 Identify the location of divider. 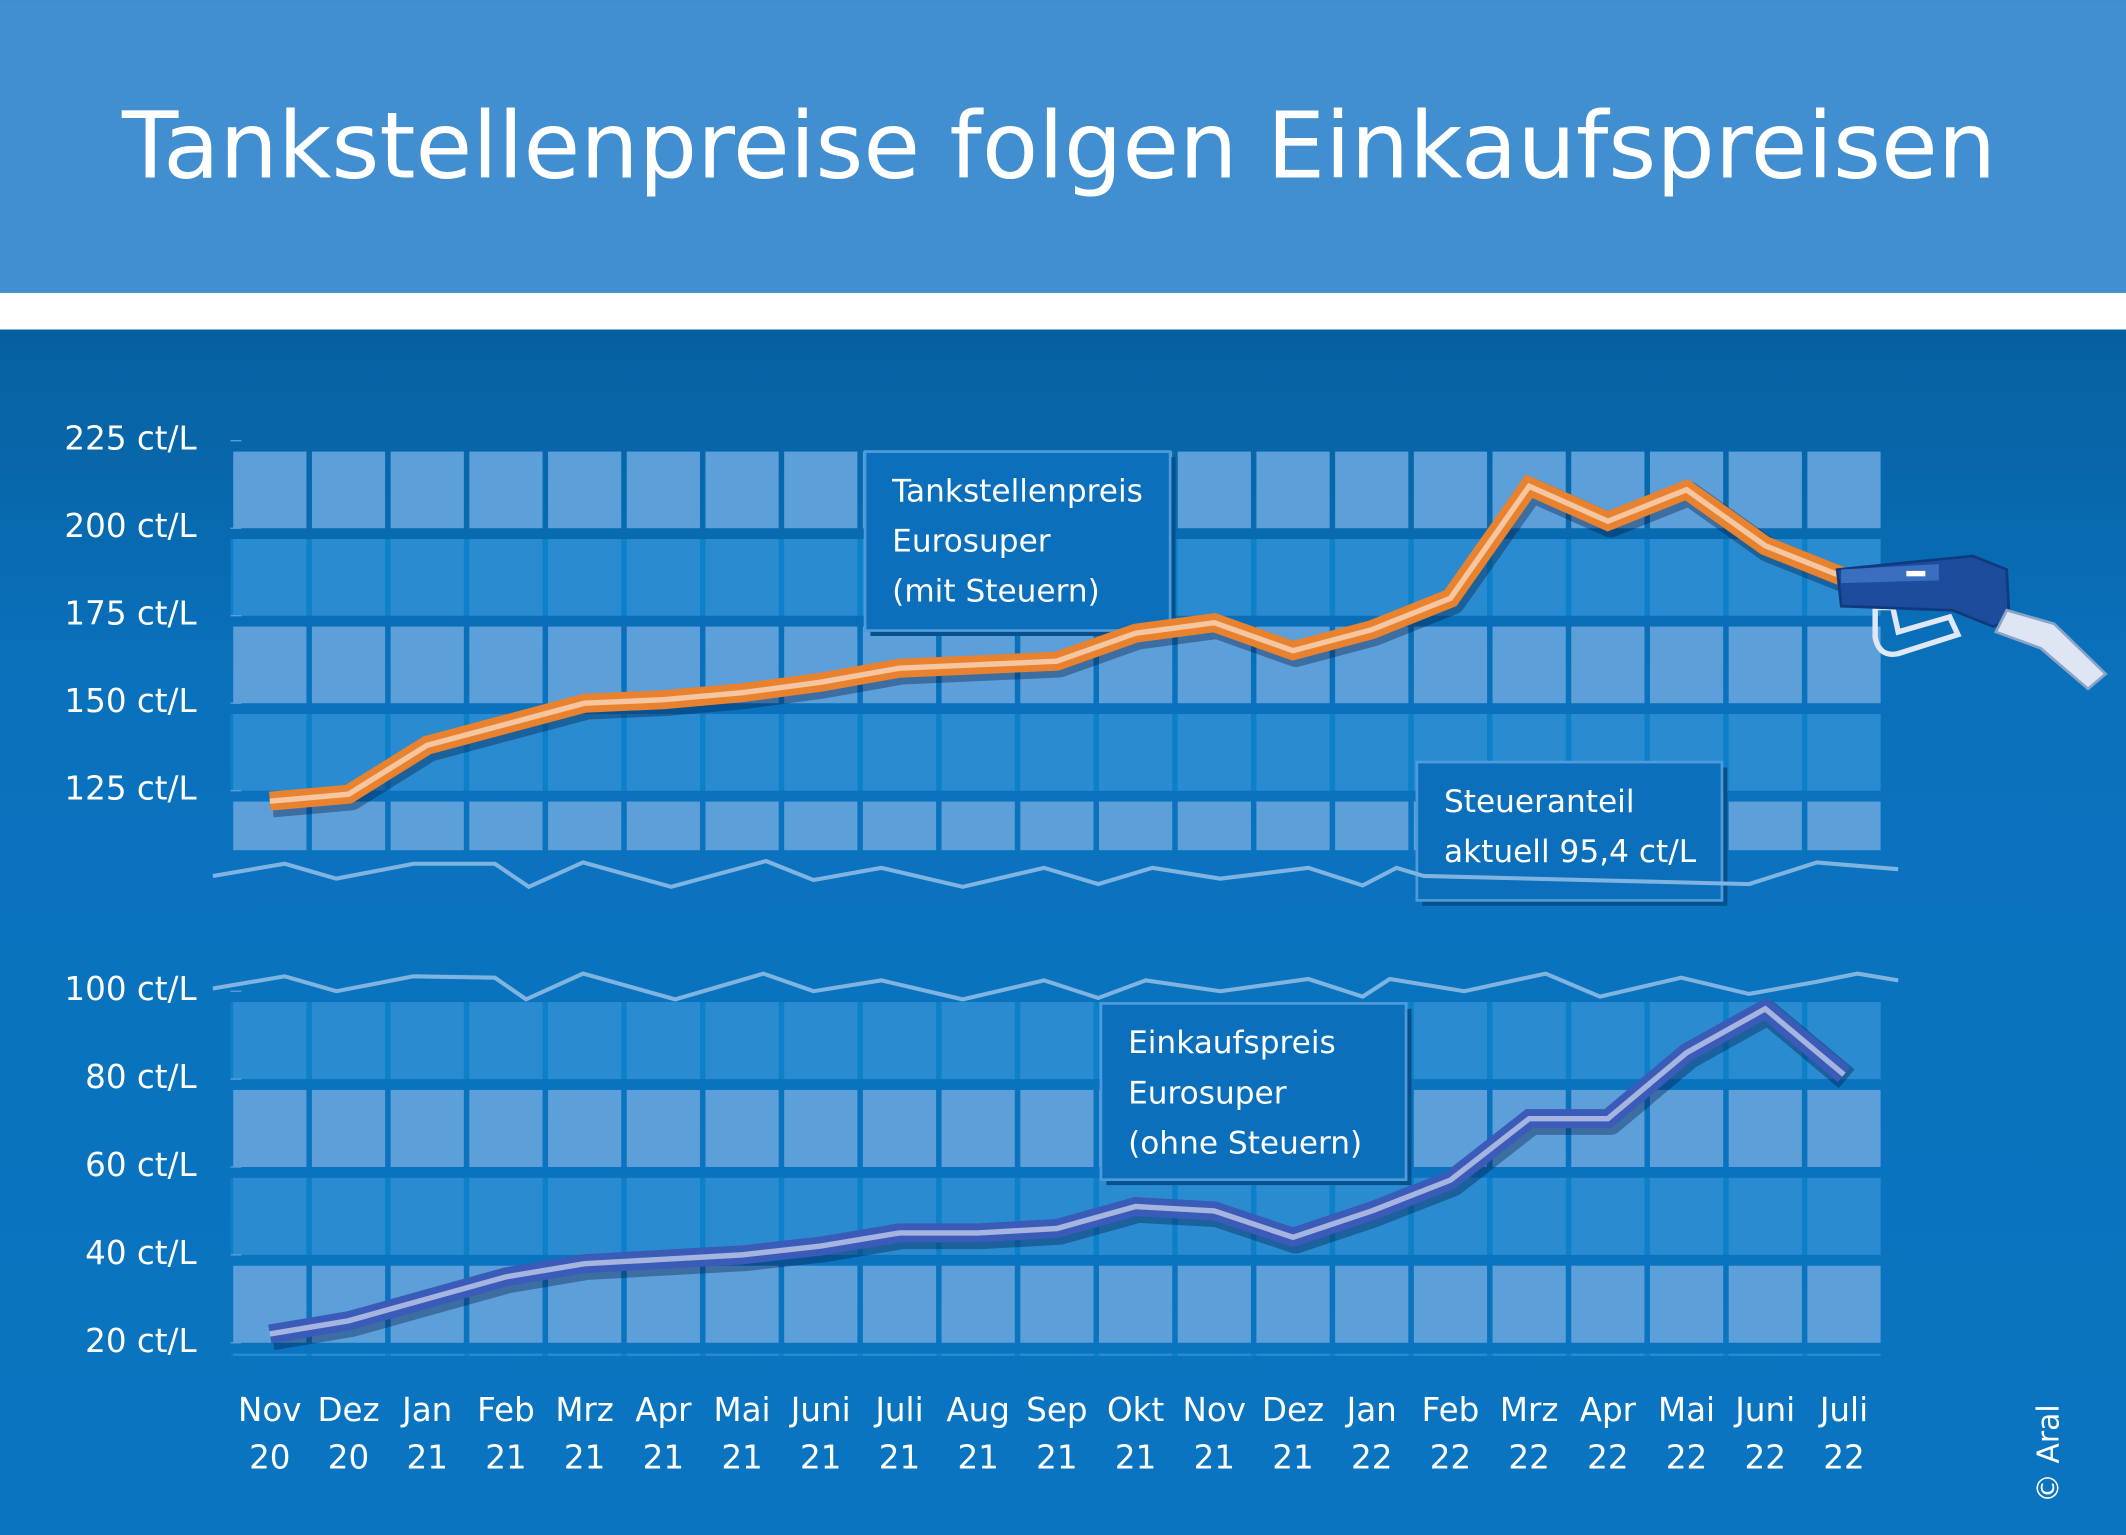
(1063, 311).